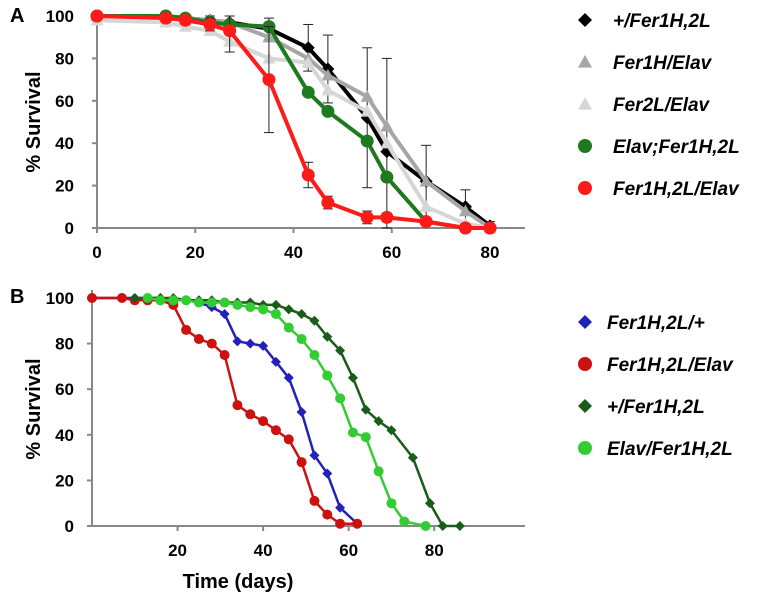  I want to click on panel-a-legend-label-3: Elav;Fer1H,2L, so click(676, 147).